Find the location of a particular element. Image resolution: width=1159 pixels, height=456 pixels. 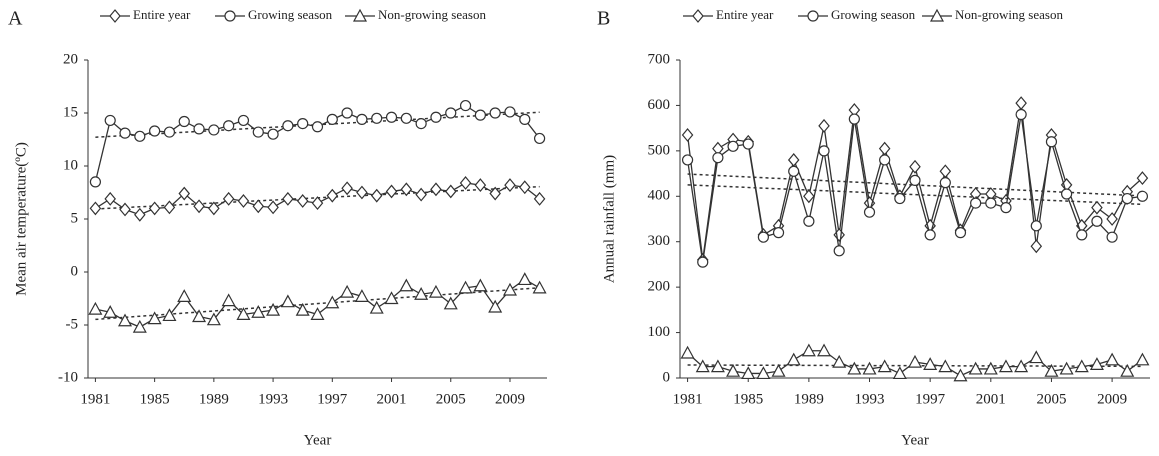

x-tick-label: 1997 is located at coordinates (930, 399).